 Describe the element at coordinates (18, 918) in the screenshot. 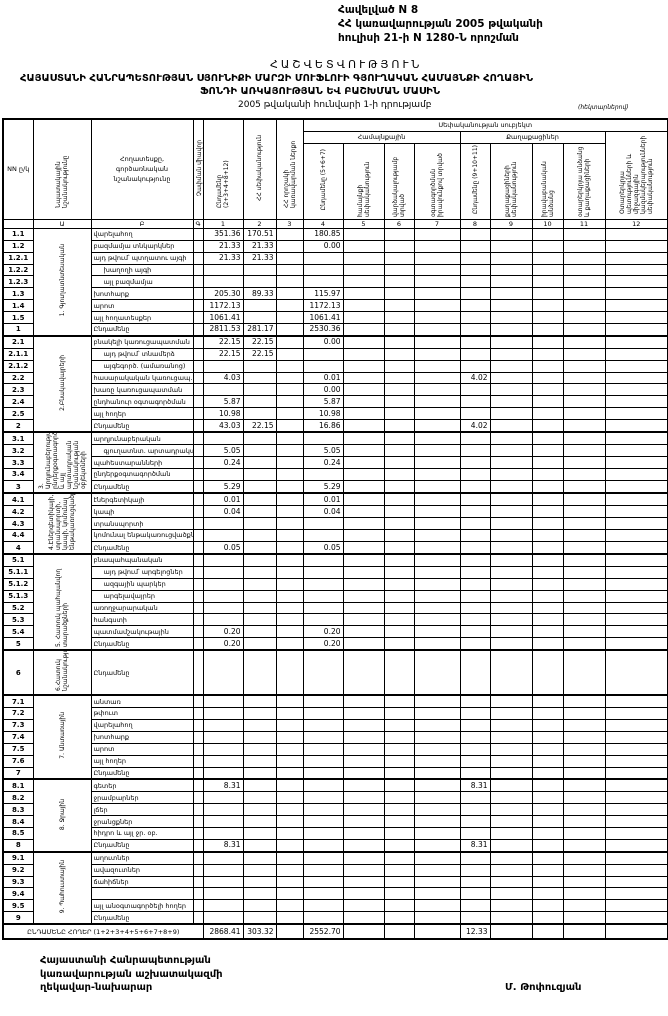

I see `row-code: 9` at that location.